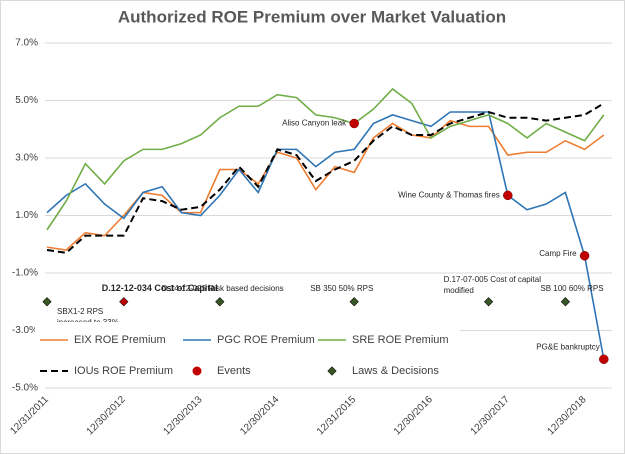  I want to click on y-tick-label: 5.0%, so click(26, 100).